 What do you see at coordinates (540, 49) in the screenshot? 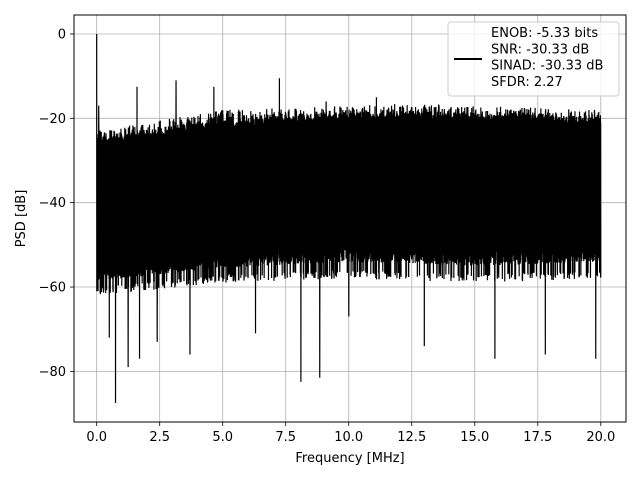
I see `legend-snr: SNR: -30.33 dB` at bounding box center [540, 49].